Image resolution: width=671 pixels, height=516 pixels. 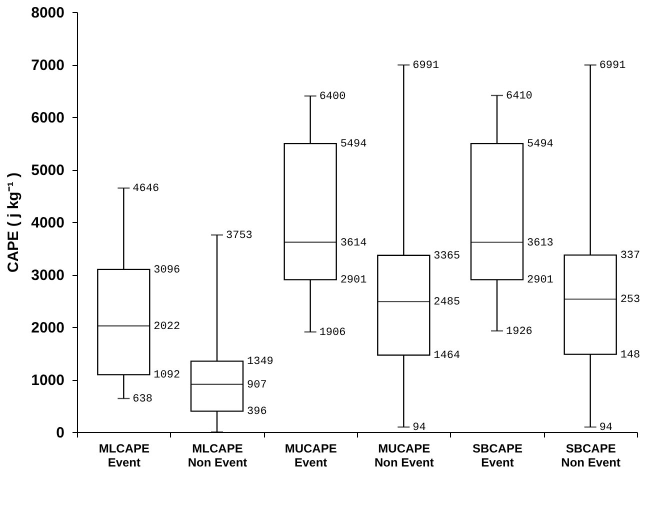 What do you see at coordinates (630, 256) in the screenshot?
I see `text: 337` at bounding box center [630, 256].